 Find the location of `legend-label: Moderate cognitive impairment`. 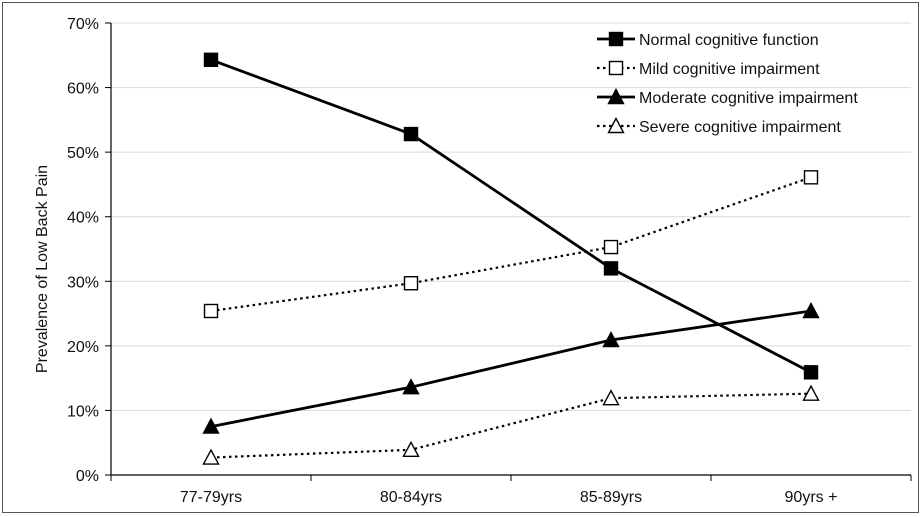

legend-label: Moderate cognitive impairment is located at coordinates (748, 98).